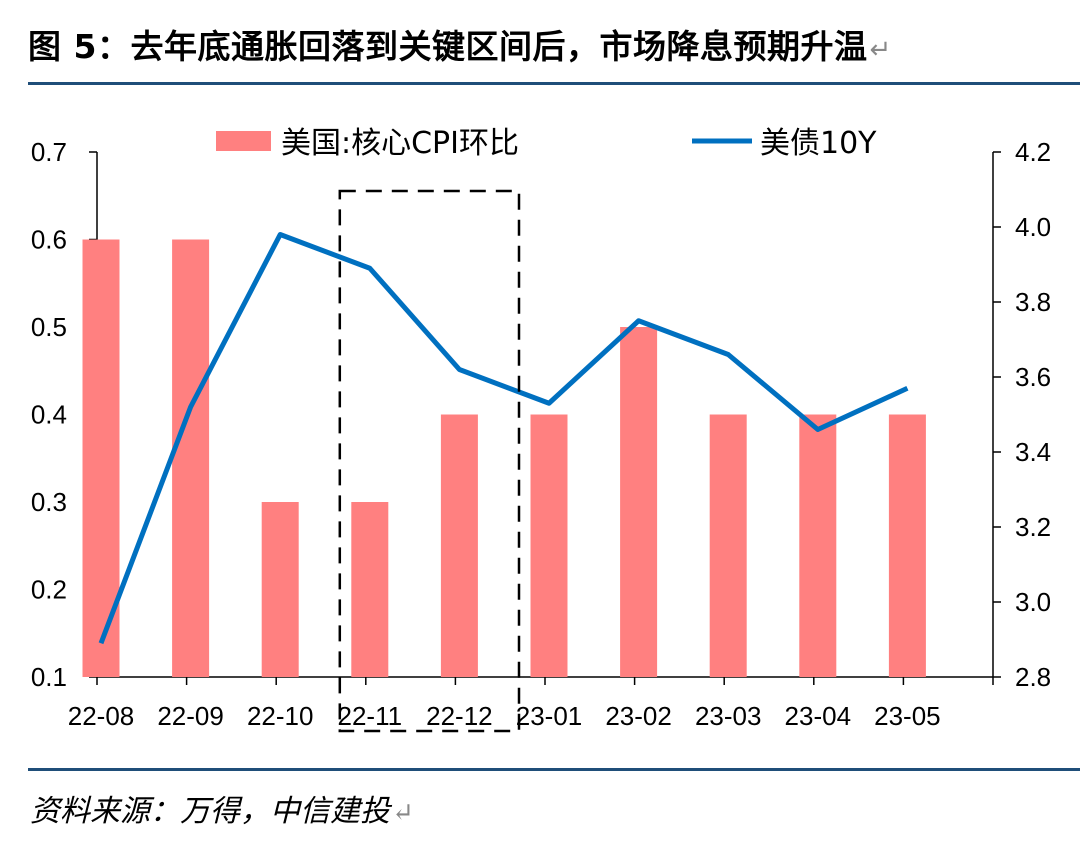 The width and height of the screenshot is (1080, 848). What do you see at coordinates (1033, 602) in the screenshot?
I see `right-tick-label: 3.0` at bounding box center [1033, 602].